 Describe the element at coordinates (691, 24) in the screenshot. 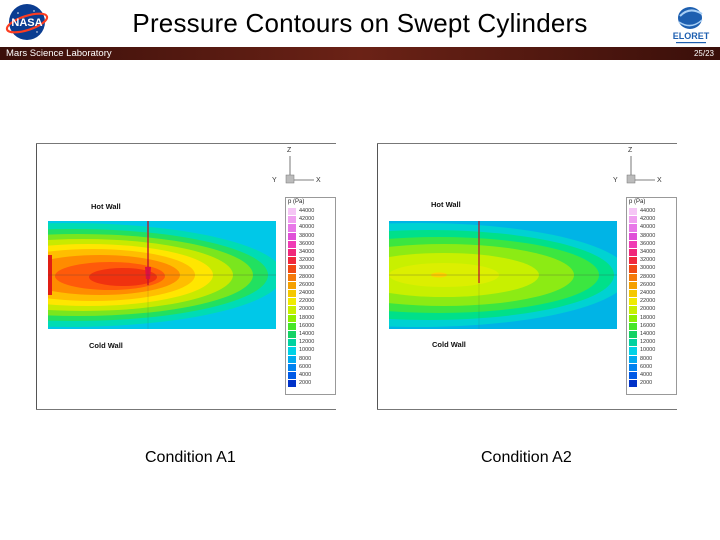

I see `eloret-logo: ELORET` at that location.